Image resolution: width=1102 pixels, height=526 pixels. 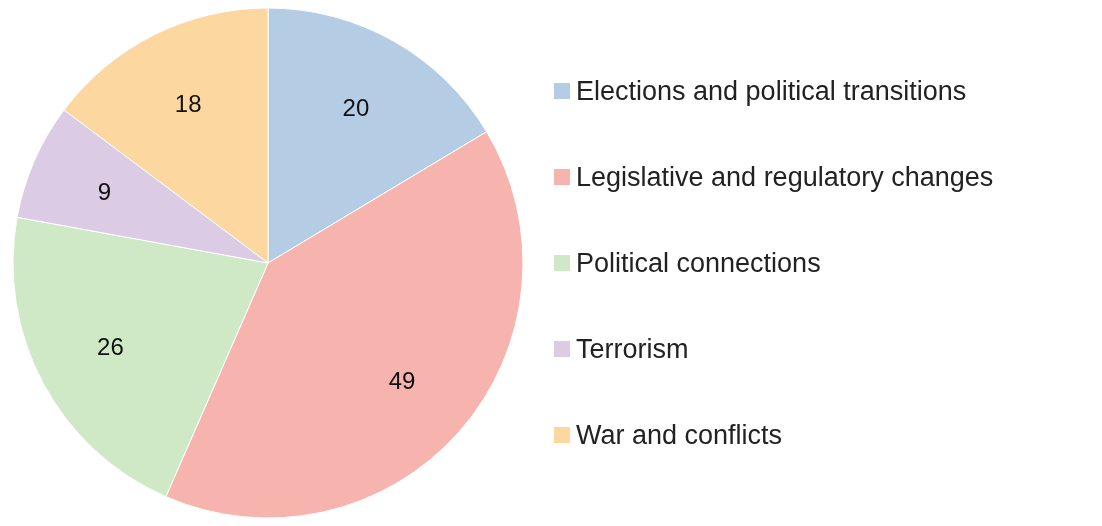 What do you see at coordinates (402, 381) in the screenshot?
I see `data-label: 49` at bounding box center [402, 381].